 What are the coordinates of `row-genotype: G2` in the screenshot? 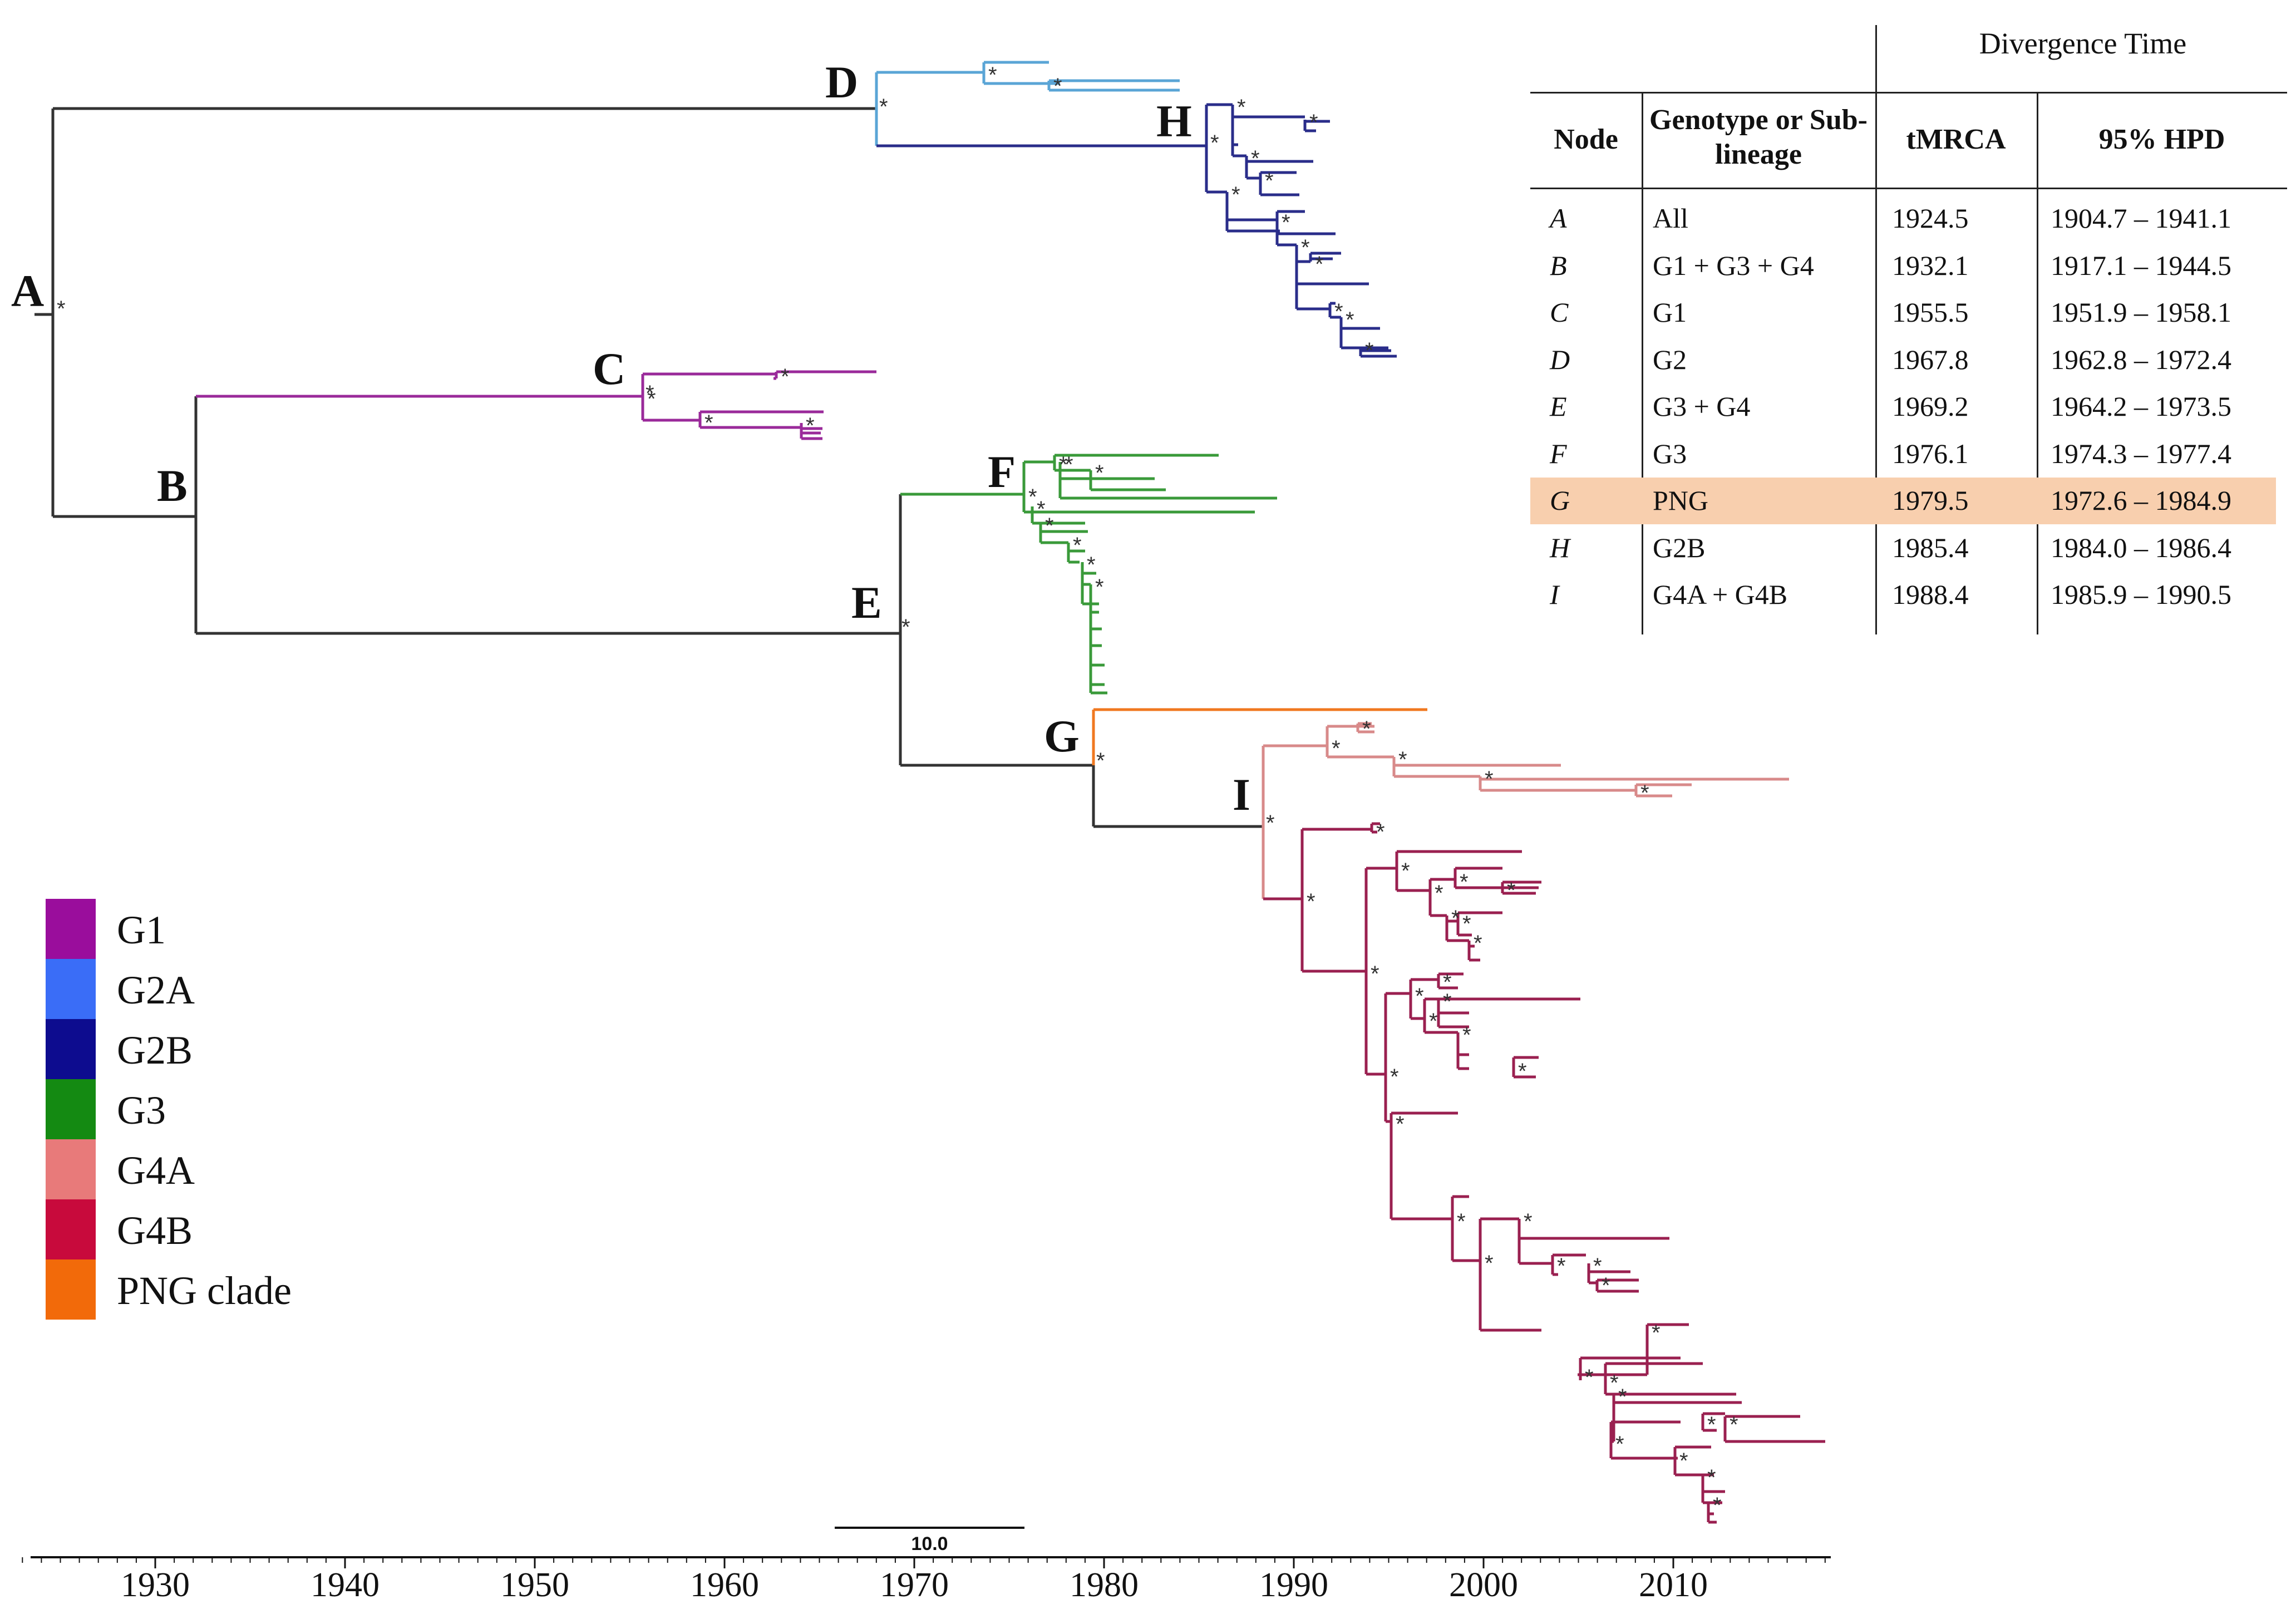 It's located at (1670, 359).